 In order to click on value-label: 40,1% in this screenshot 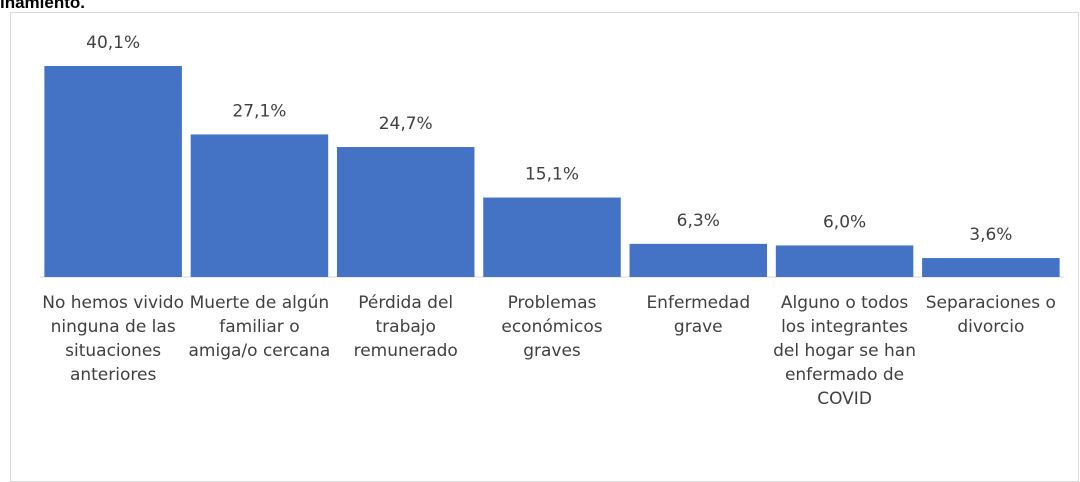, I will do `click(113, 43)`.